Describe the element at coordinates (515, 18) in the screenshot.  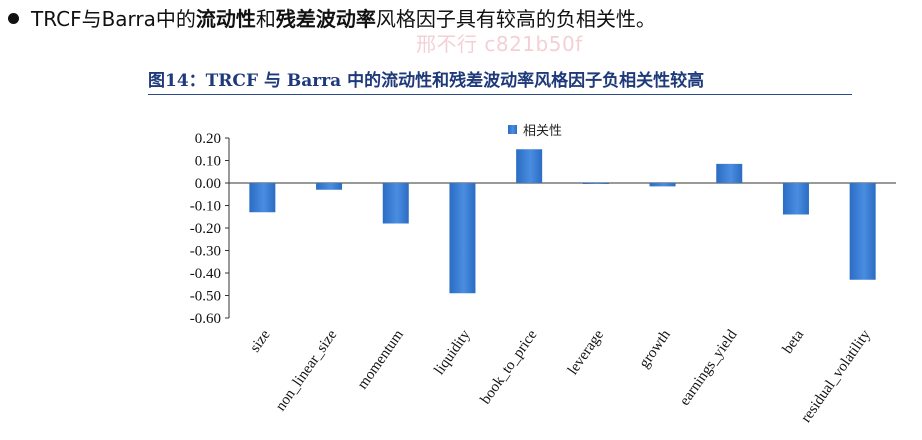
I see `bullet-text-3: 风格因子具有较高的负相关性。` at that location.